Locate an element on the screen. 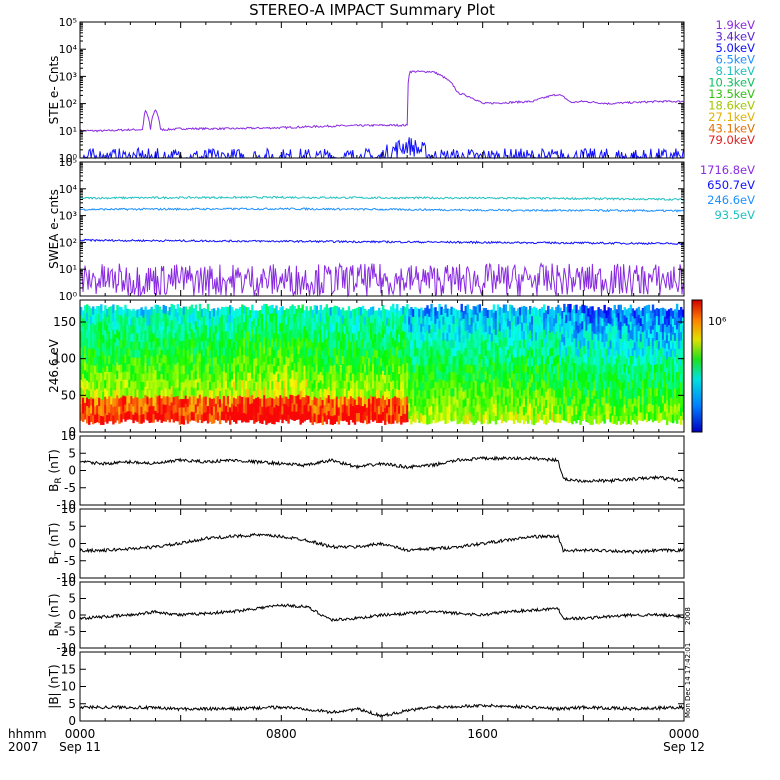 The image size is (780, 780). y-tick-label: 10⁰ is located at coordinates (68, 158).